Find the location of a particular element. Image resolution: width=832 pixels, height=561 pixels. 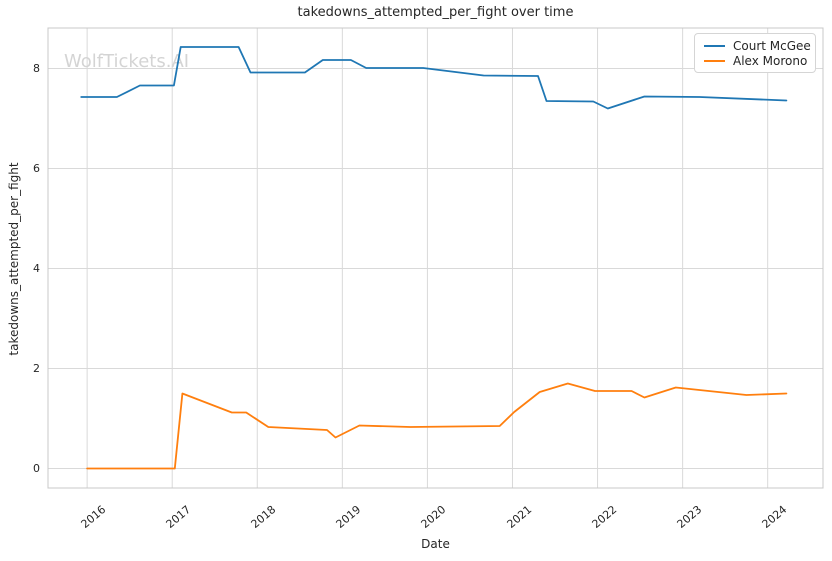

legend-label: Court McGee is located at coordinates (772, 45).